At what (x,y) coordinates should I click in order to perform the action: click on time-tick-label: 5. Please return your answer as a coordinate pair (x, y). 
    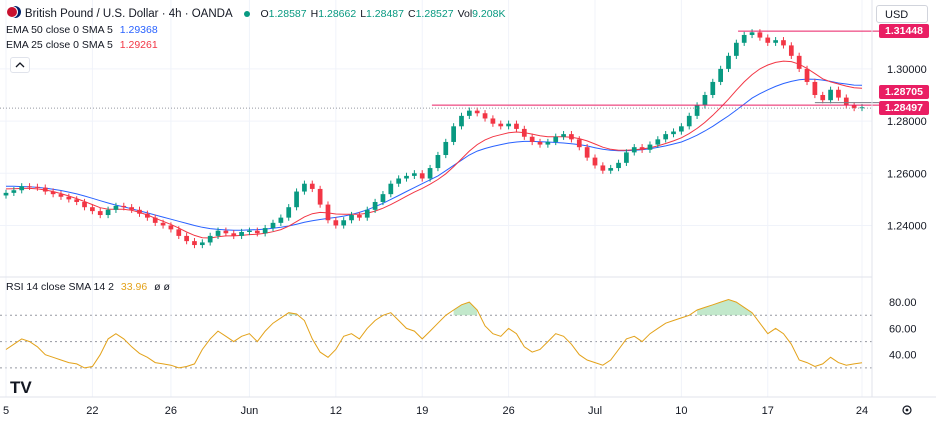
    Looking at the image, I should click on (6, 411).